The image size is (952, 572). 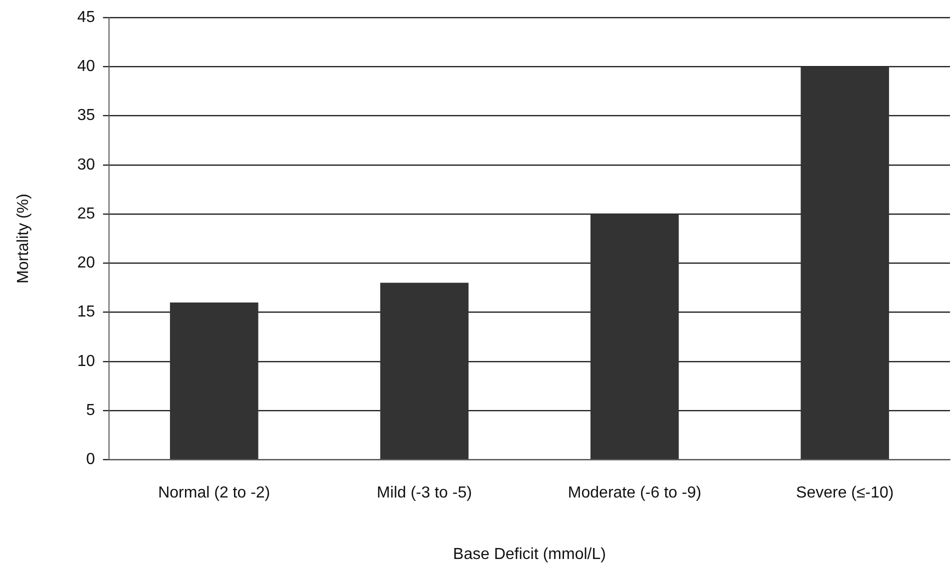 I want to click on y-tick-label: 20, so click(x=86, y=263).